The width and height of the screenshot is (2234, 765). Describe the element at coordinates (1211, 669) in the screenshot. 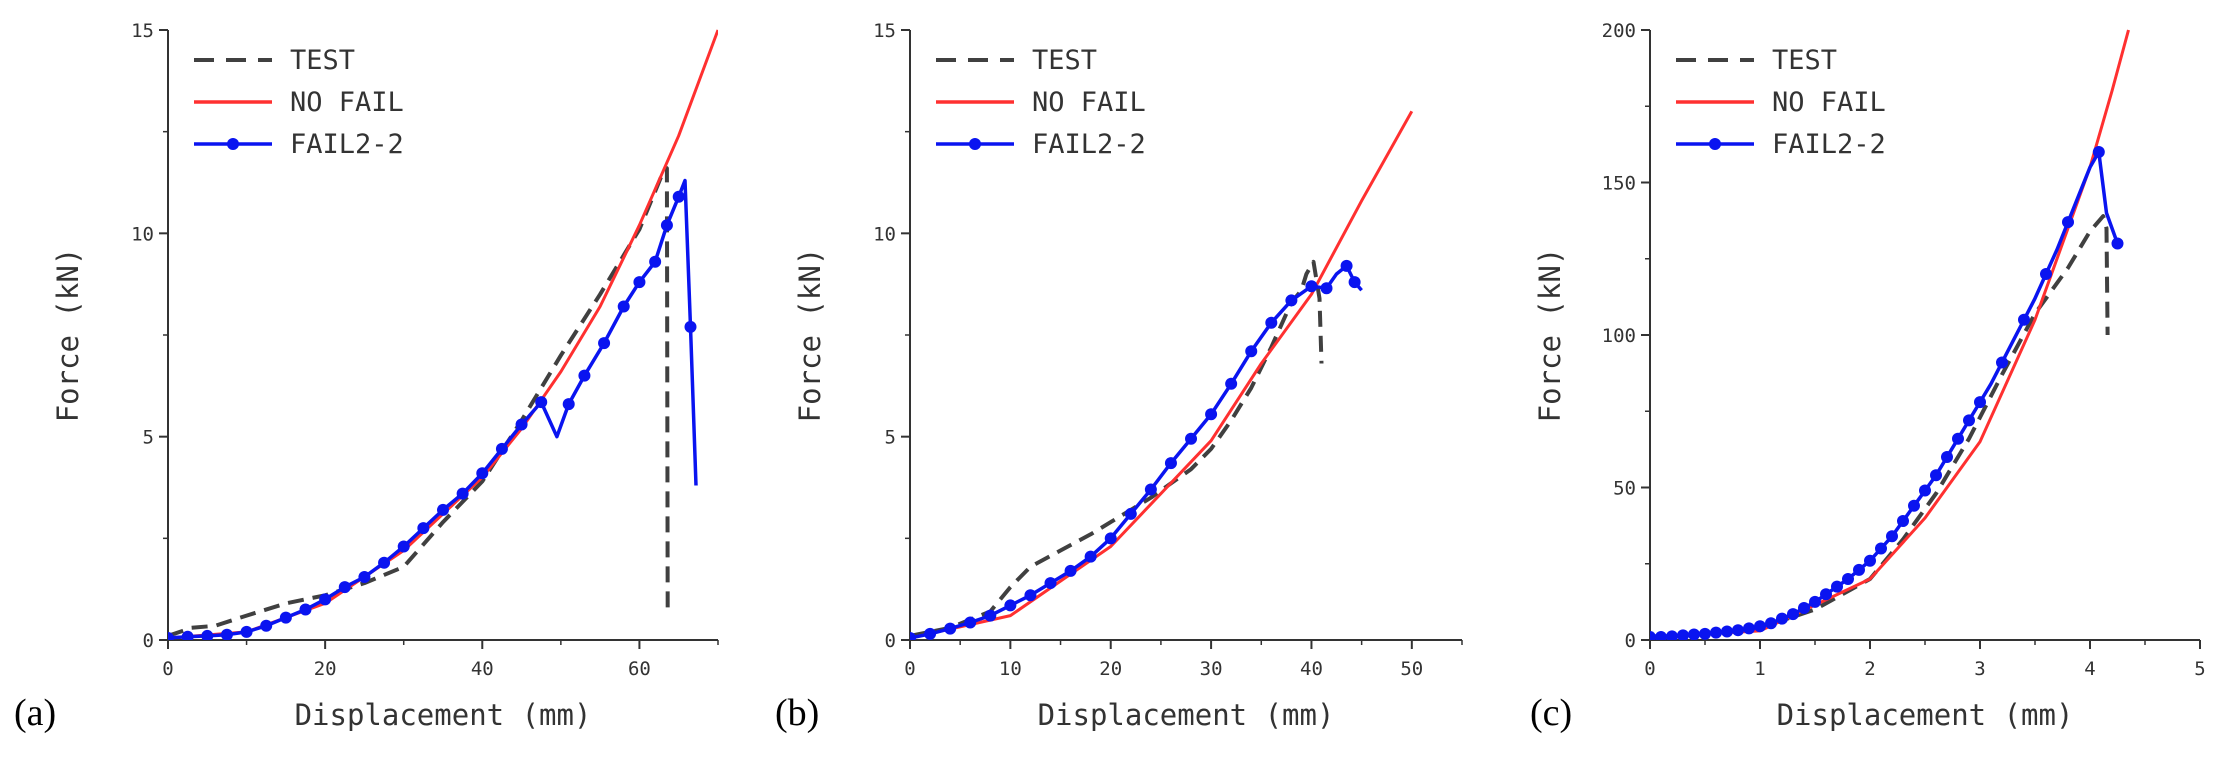

I see `x-tick-label: 30` at that location.